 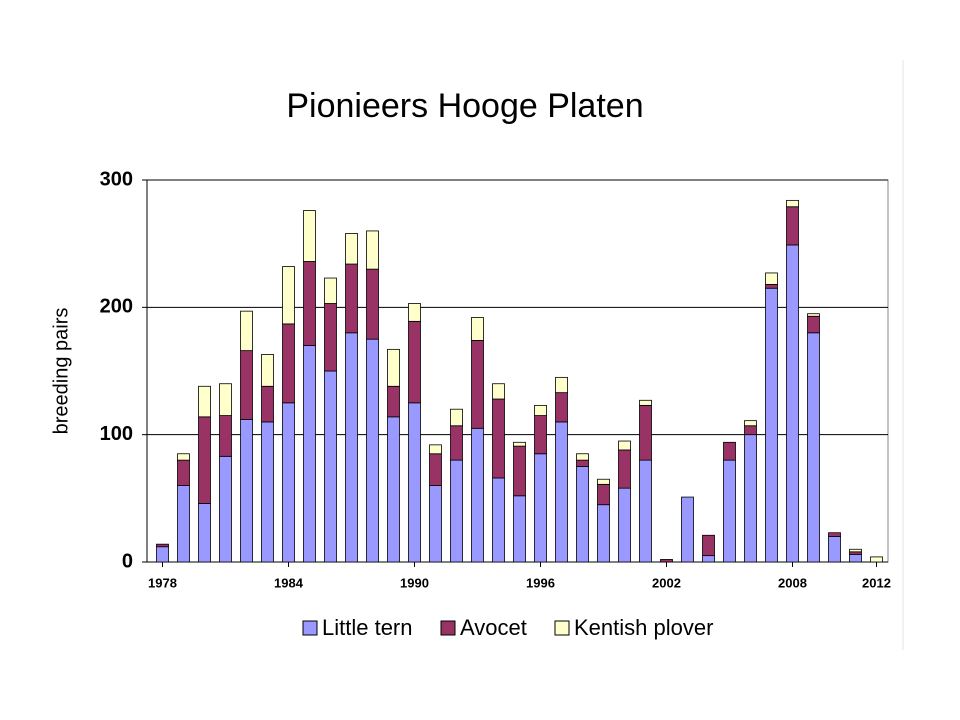 What do you see at coordinates (116, 179) in the screenshot?
I see `y-tick-label: 300` at bounding box center [116, 179].